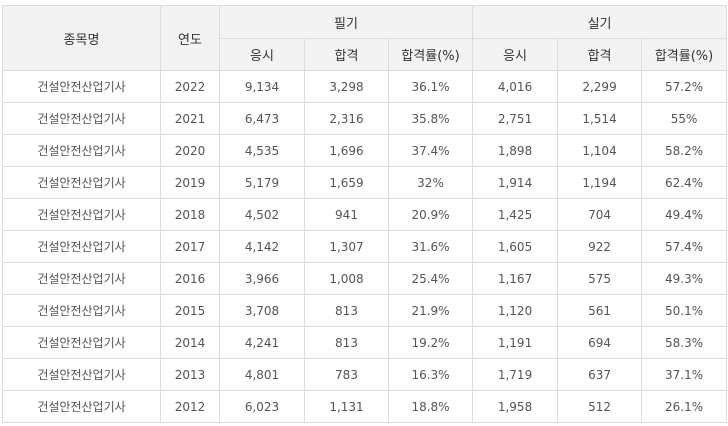  Describe the element at coordinates (262, 310) in the screenshot. I see `cell-written-applicants: 3,708` at that location.